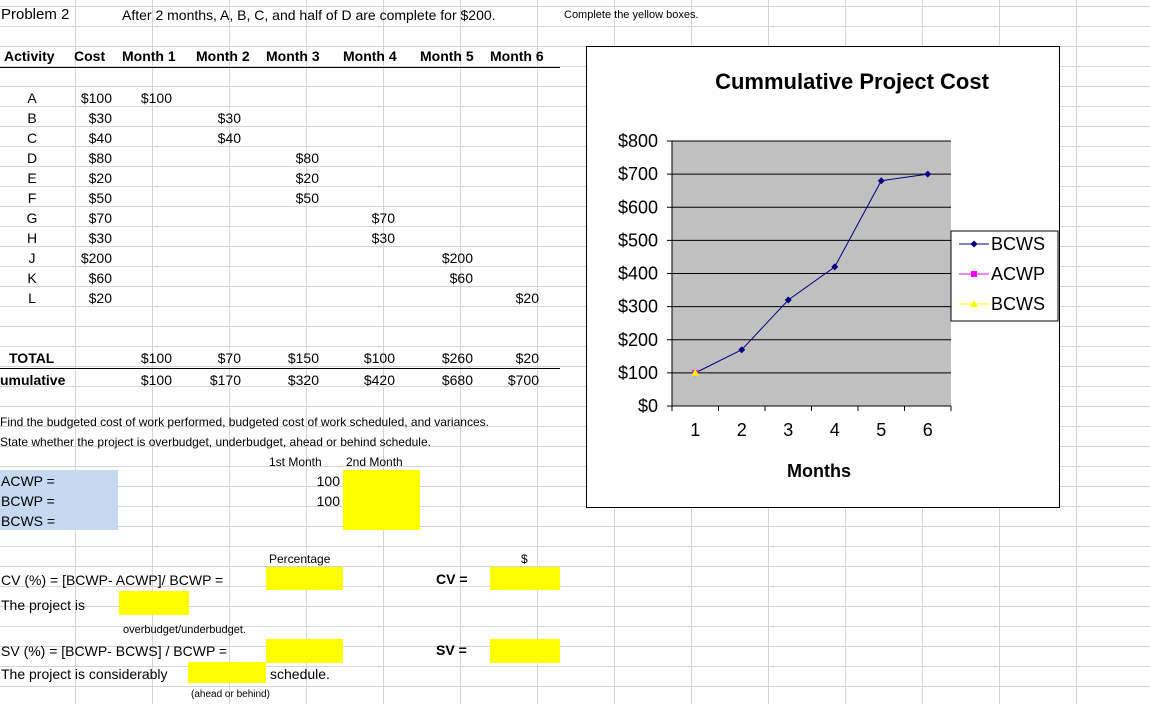  Describe the element at coordinates (525, 651) in the screenshot. I see `sv-dollar-box` at that location.